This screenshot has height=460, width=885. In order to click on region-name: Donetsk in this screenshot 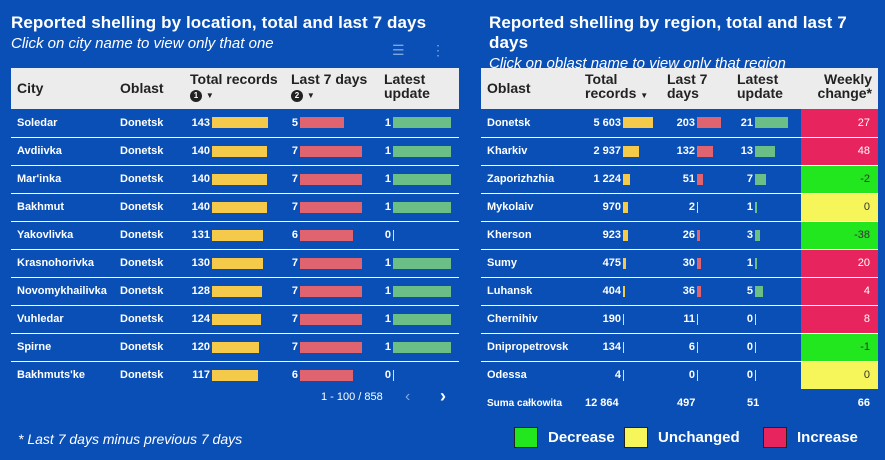, I will do `click(509, 122)`.